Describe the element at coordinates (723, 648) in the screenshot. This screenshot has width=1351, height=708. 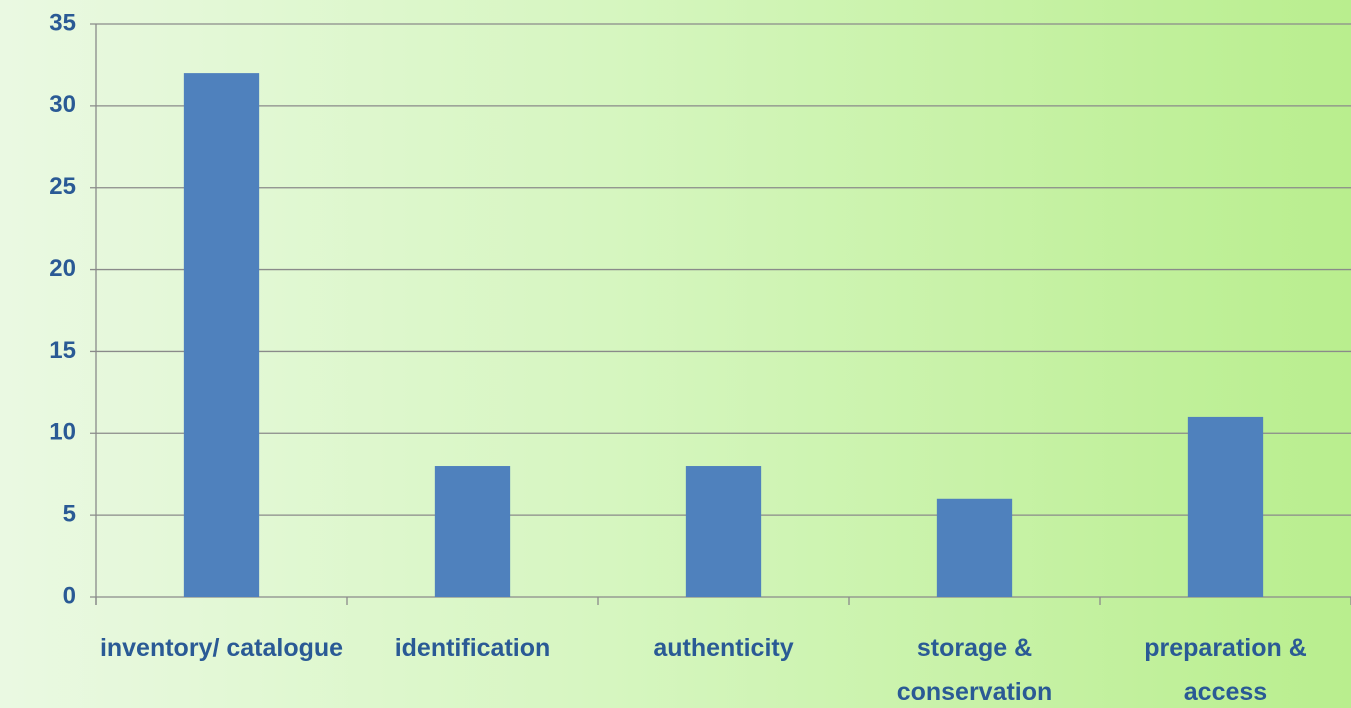
I see `x-tick-label: authenticity` at that location.